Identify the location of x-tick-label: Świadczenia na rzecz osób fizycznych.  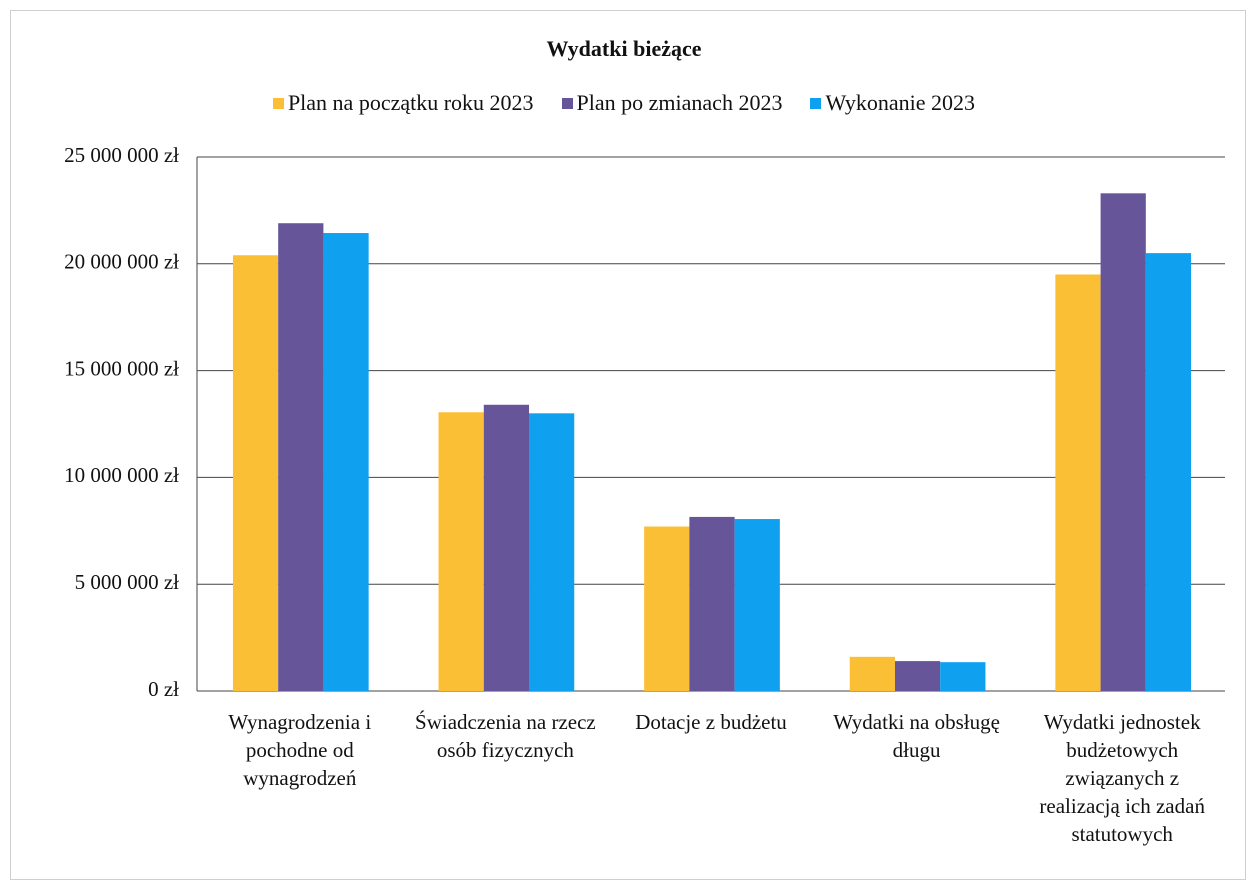
(505, 736).